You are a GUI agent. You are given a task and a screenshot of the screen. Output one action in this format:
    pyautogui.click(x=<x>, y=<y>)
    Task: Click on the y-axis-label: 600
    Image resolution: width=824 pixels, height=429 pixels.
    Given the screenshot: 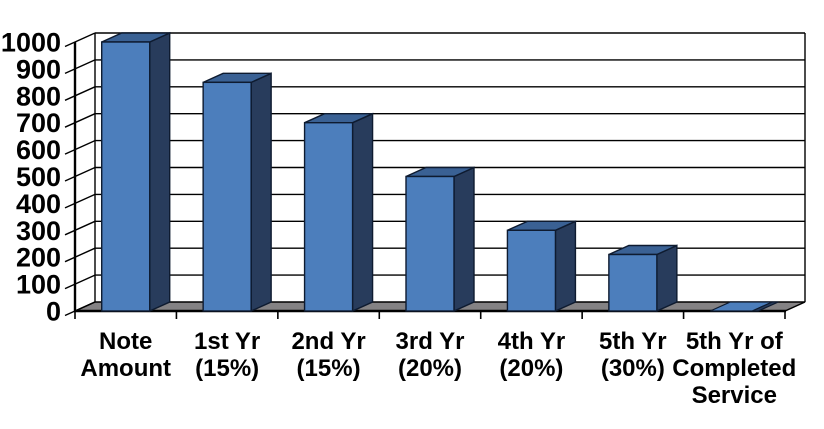 What is the action you would take?
    pyautogui.click(x=38, y=150)
    